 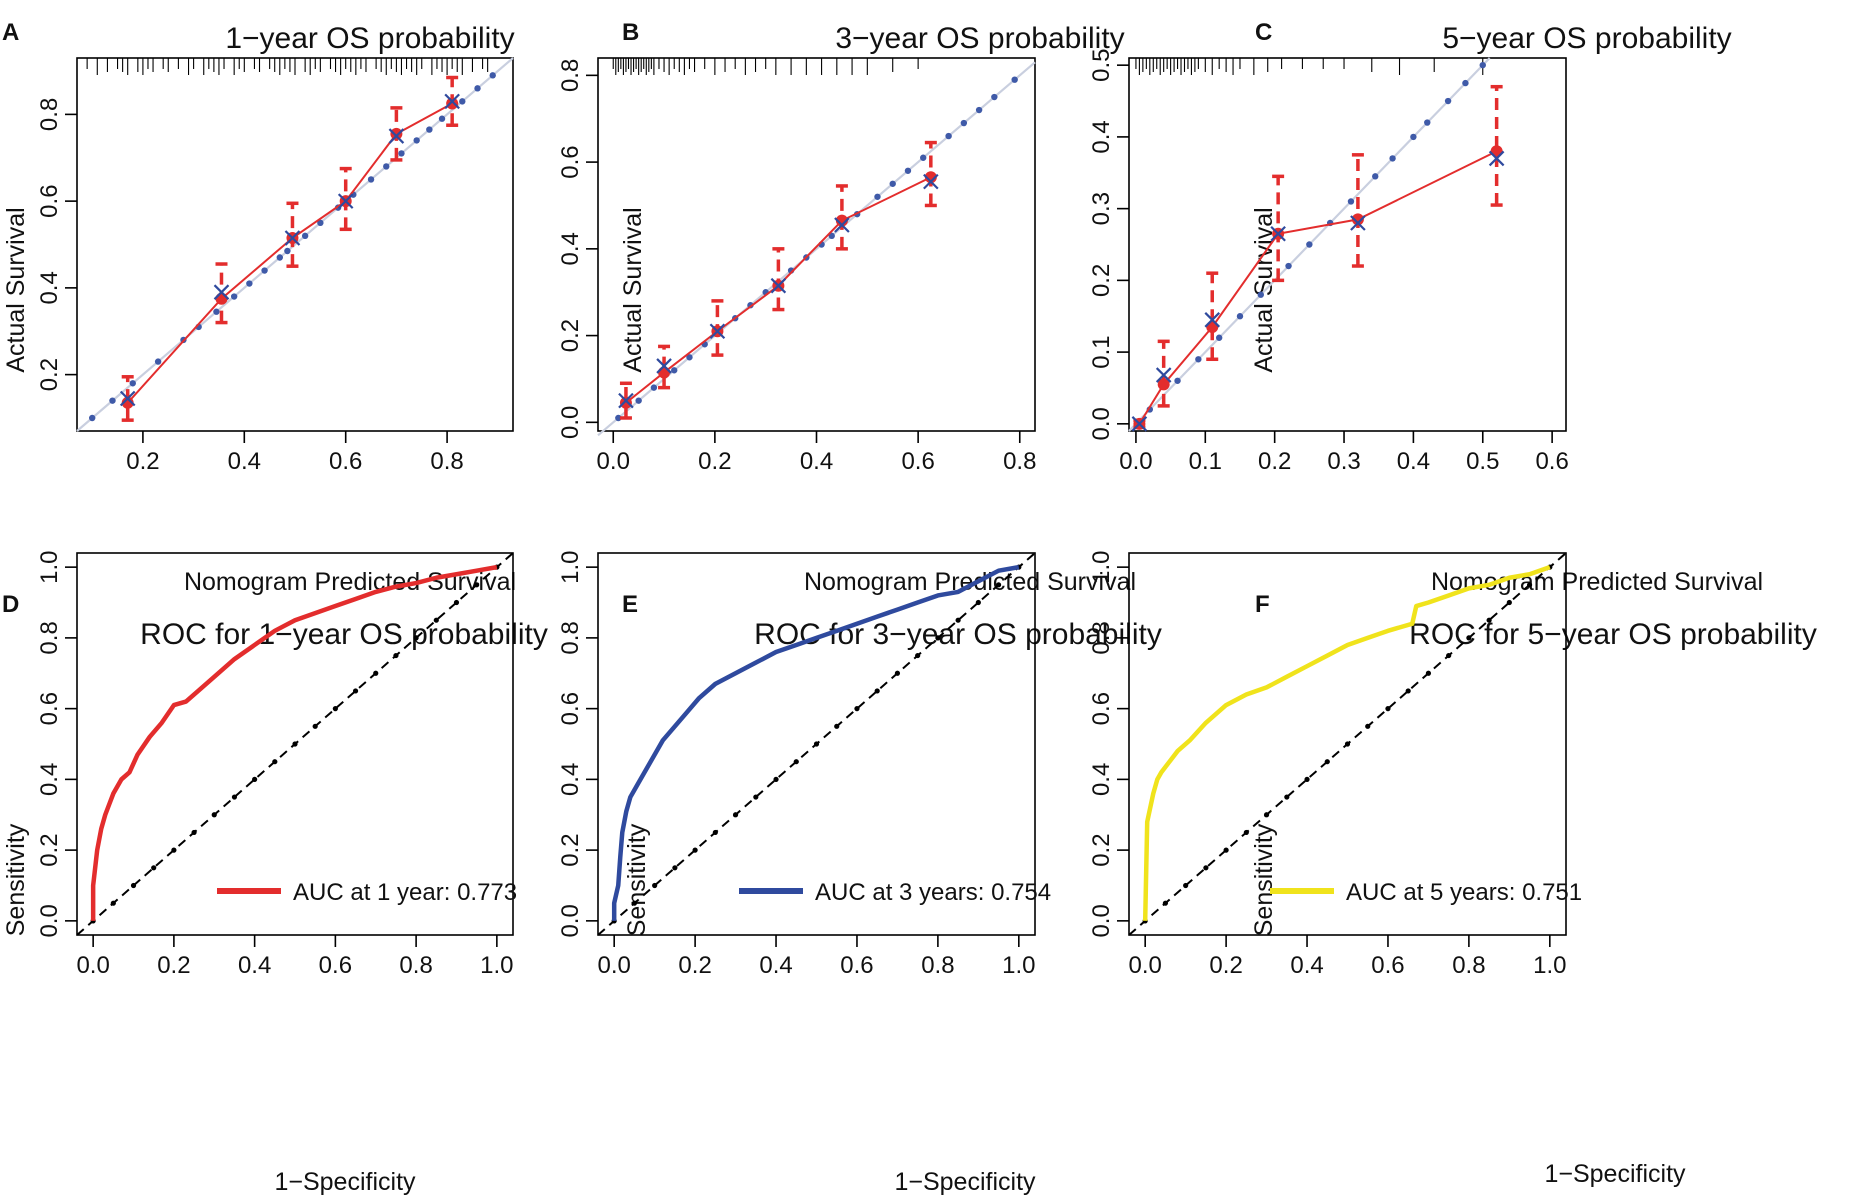 I want to click on y-tick-label-d: 0.8, so click(x=49, y=637).